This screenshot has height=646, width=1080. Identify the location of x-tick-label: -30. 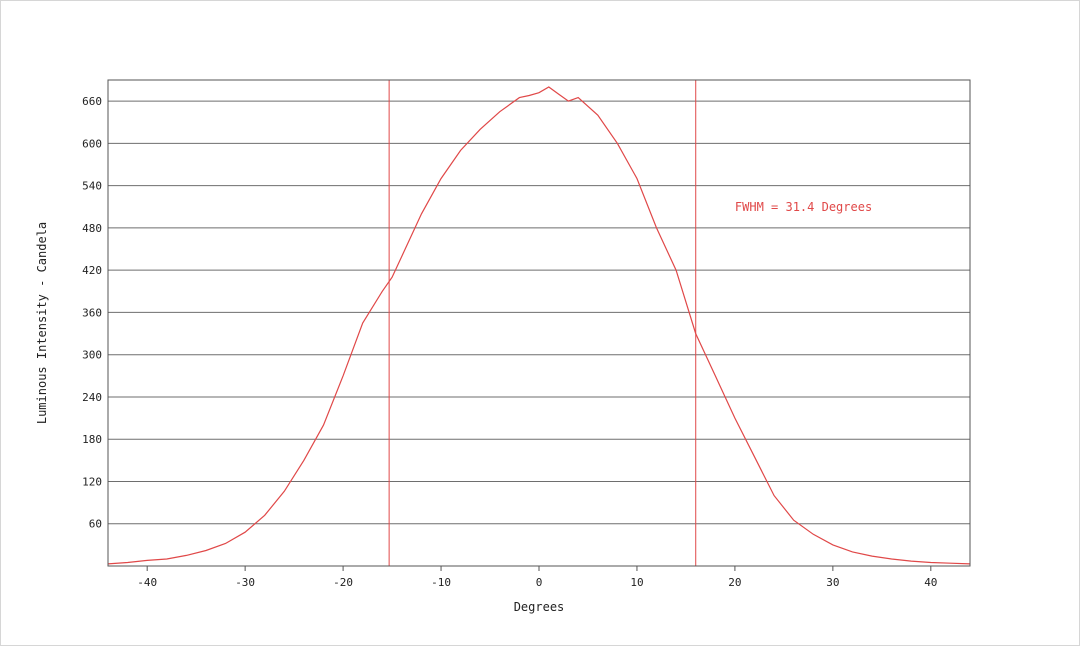
(245, 582).